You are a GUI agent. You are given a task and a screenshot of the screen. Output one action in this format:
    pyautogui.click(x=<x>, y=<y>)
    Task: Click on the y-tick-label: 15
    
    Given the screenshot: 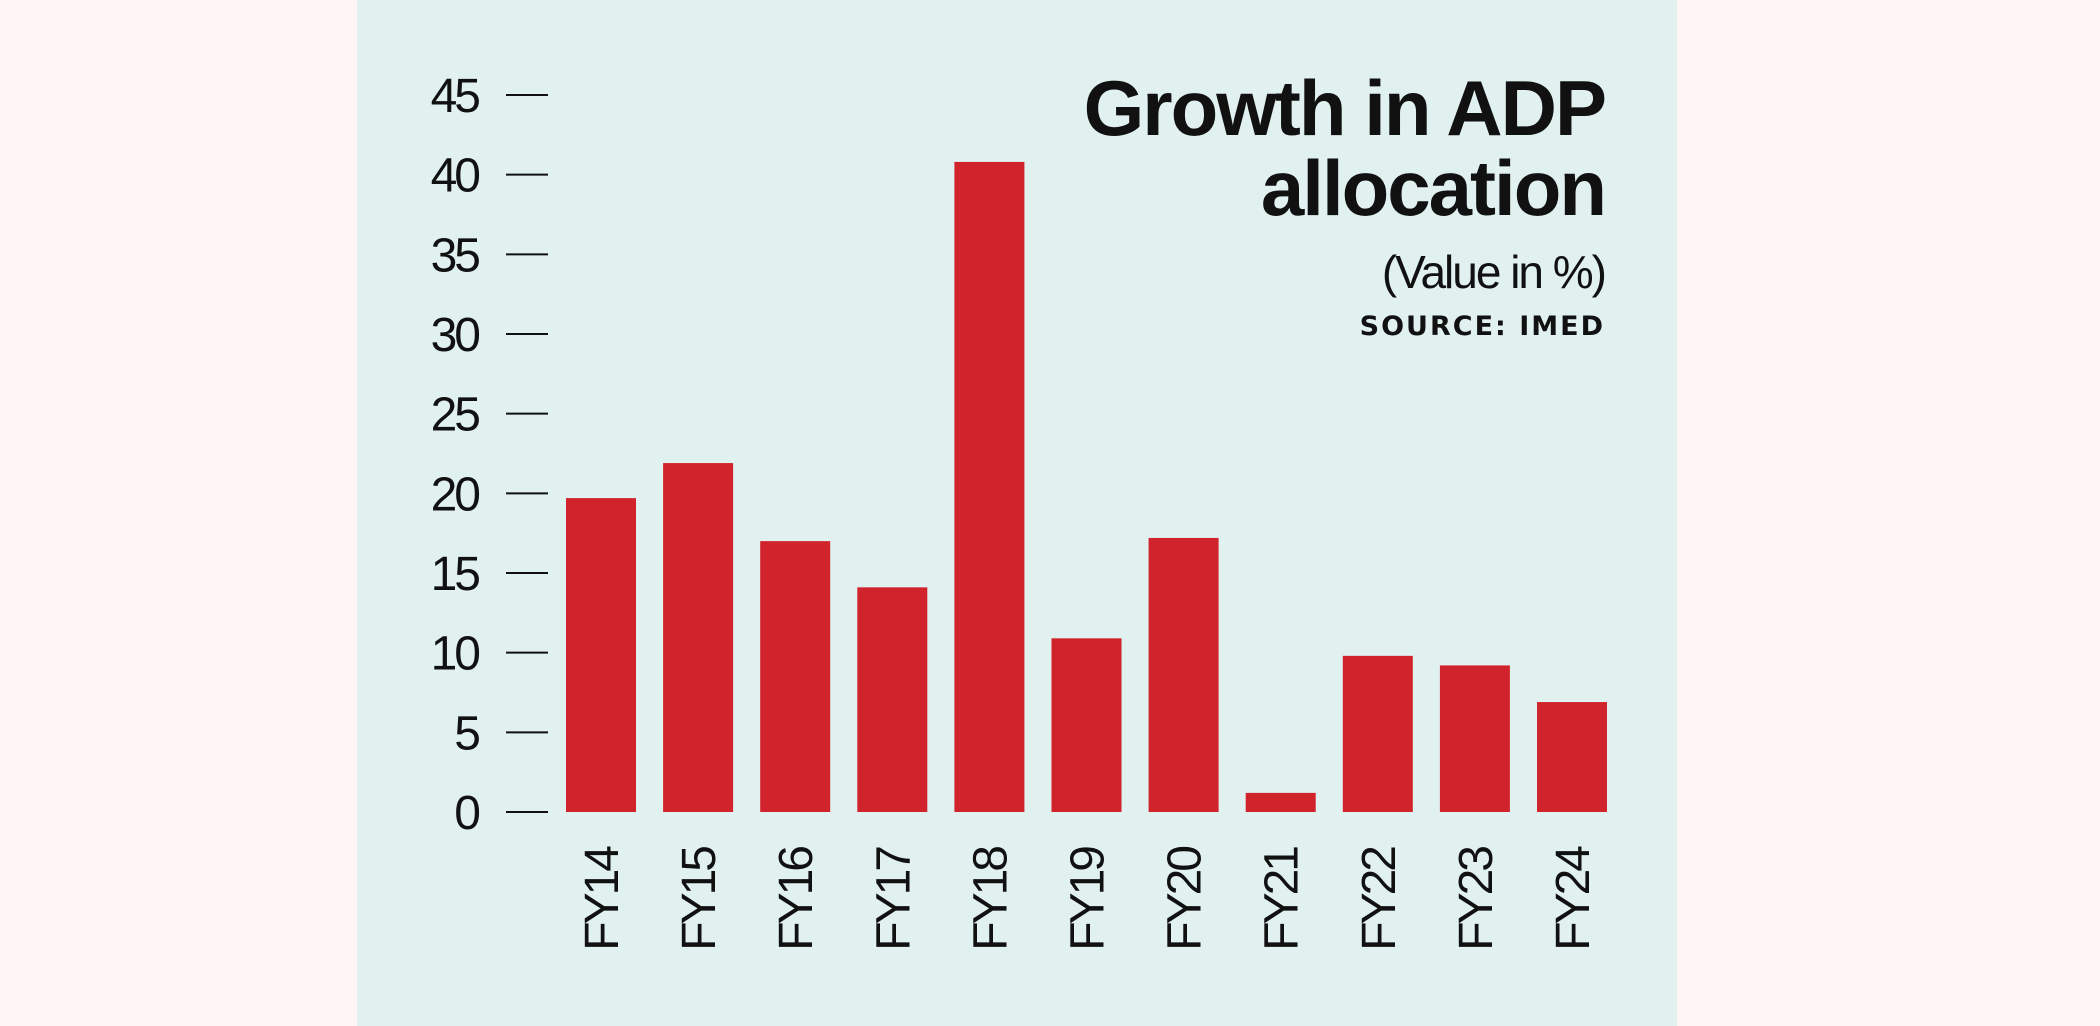 What is the action you would take?
    pyautogui.click(x=455, y=574)
    